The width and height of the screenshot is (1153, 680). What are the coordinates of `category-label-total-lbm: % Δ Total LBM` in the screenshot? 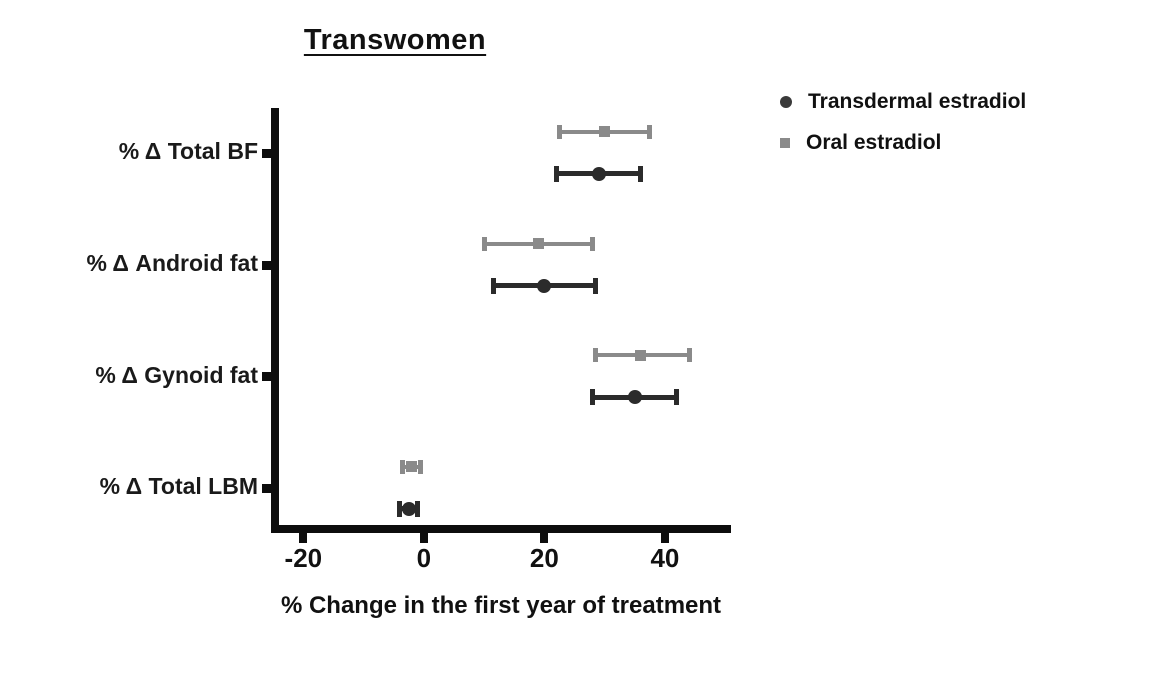 It's located at (178, 486).